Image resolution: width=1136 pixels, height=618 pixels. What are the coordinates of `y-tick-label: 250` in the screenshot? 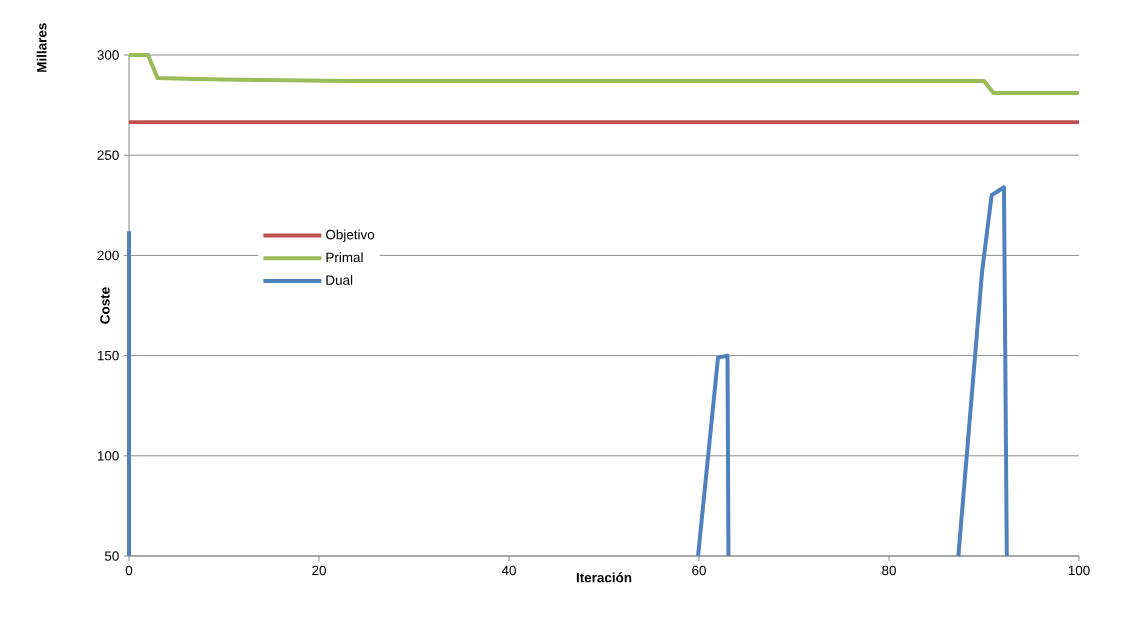 It's located at (108, 155).